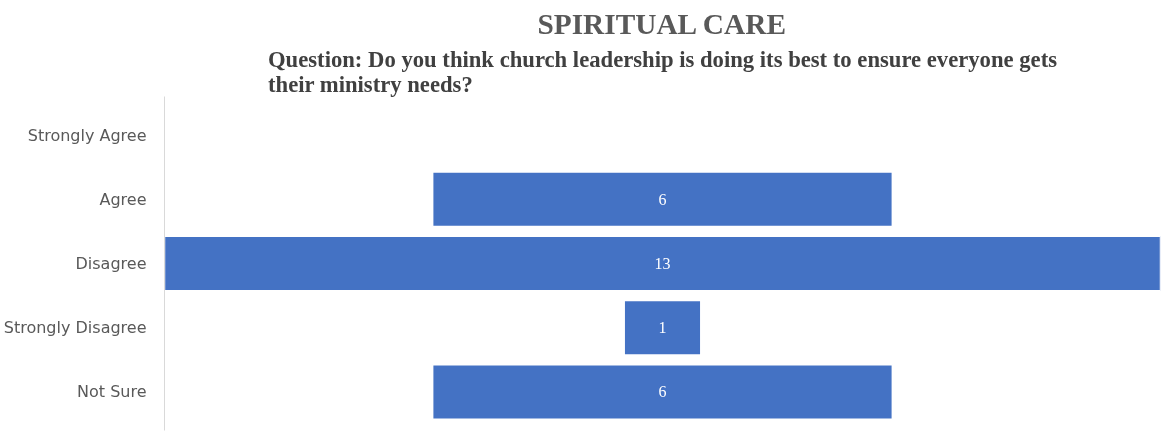 The height and width of the screenshot is (440, 1168). Describe the element at coordinates (662, 328) in the screenshot. I see `data-label: 1` at that location.